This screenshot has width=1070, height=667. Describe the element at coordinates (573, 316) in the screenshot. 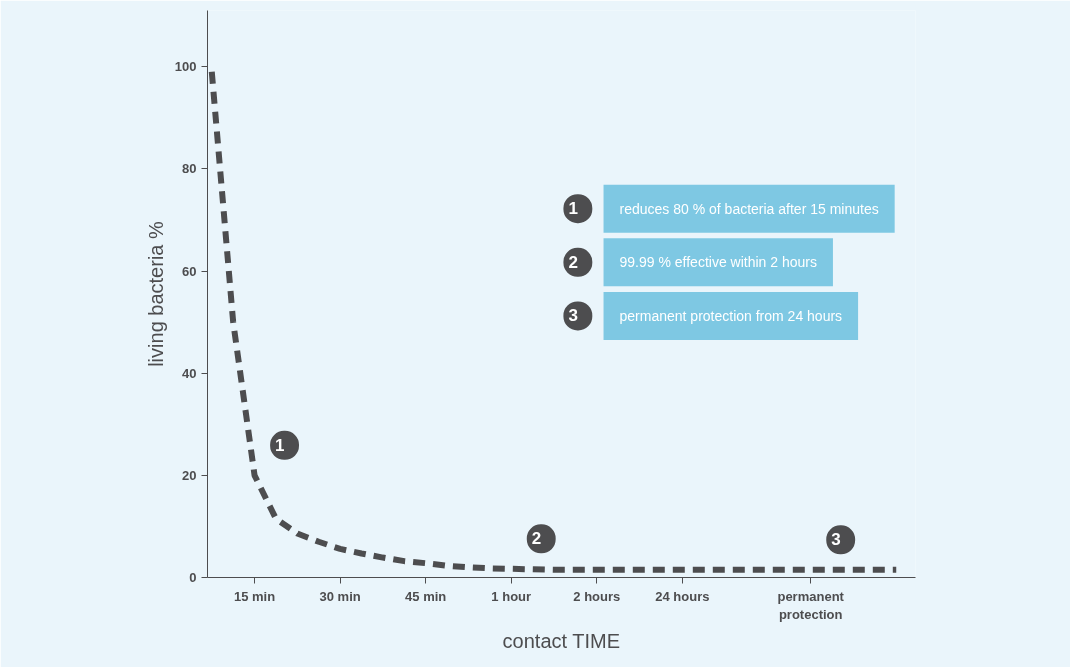

I see `text: 3` at that location.